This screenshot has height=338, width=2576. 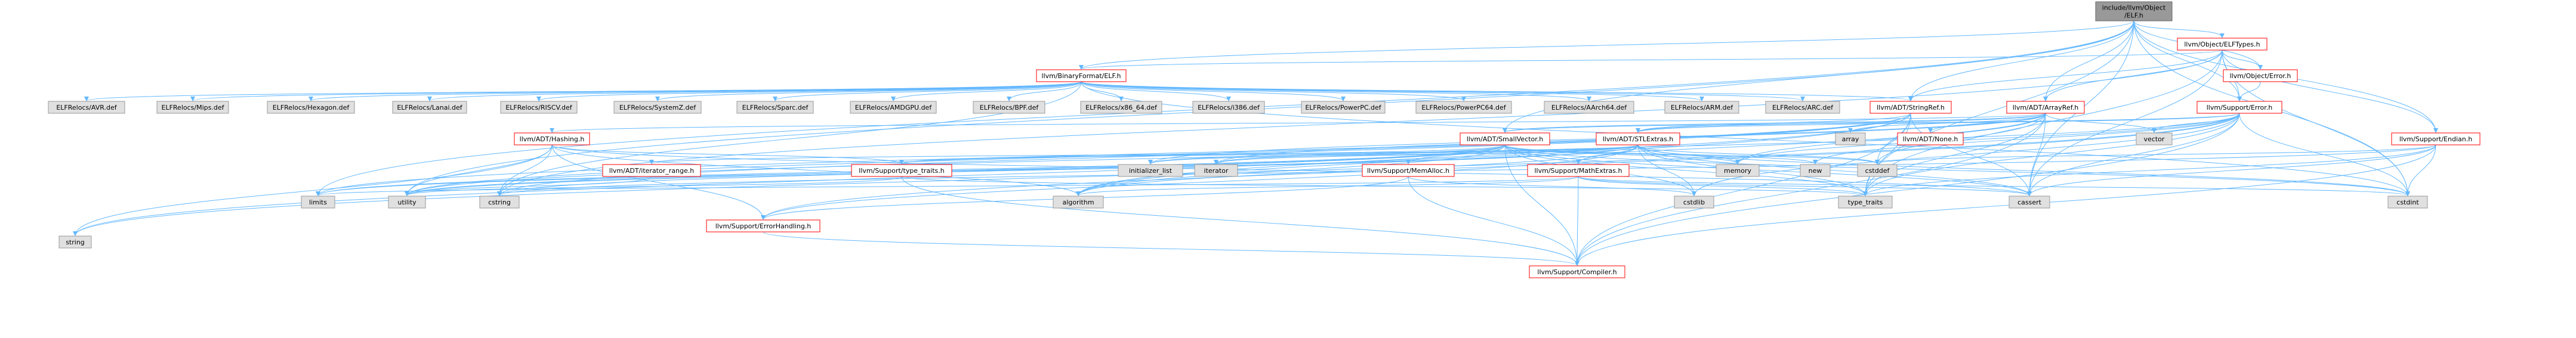 I want to click on node-label-endian: llvm/Support/Endian.h, so click(x=2436, y=139).